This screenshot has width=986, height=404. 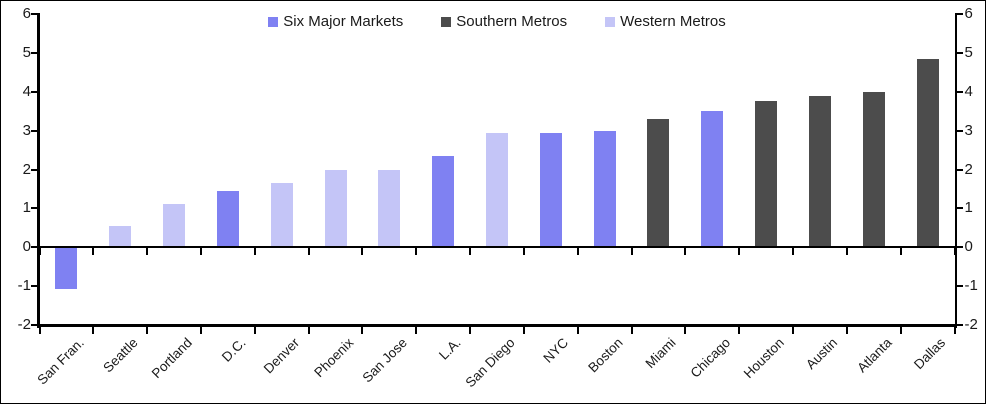 I want to click on x-label-denver: Denver, so click(x=281, y=356).